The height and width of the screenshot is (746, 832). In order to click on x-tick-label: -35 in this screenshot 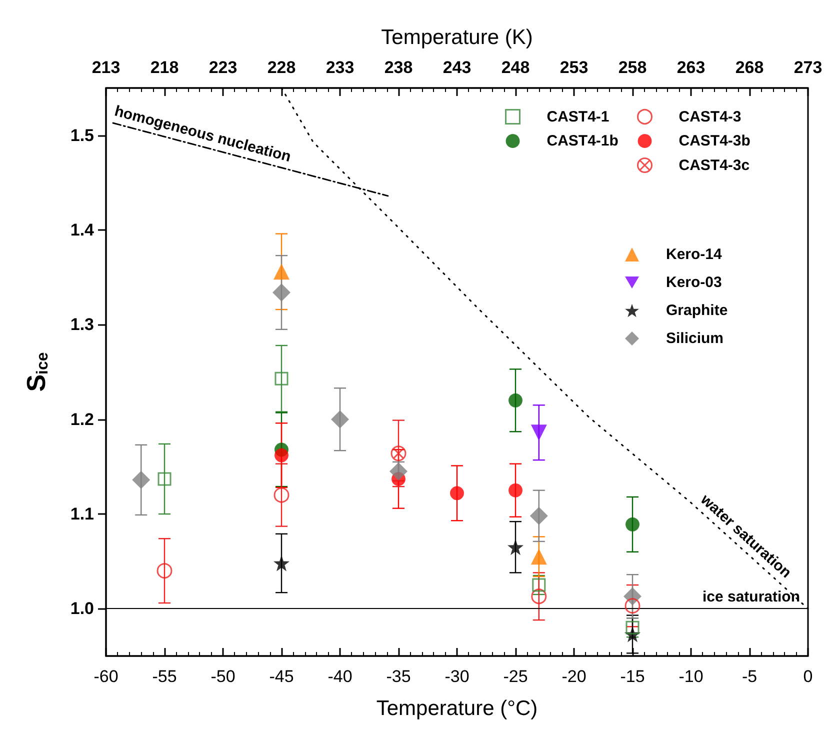, I will do `click(398, 676)`.